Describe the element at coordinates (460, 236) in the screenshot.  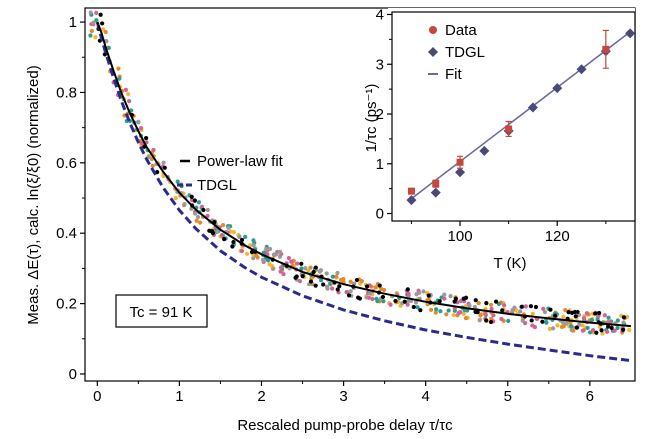
I see `inset-x-tick-label: 100` at that location.